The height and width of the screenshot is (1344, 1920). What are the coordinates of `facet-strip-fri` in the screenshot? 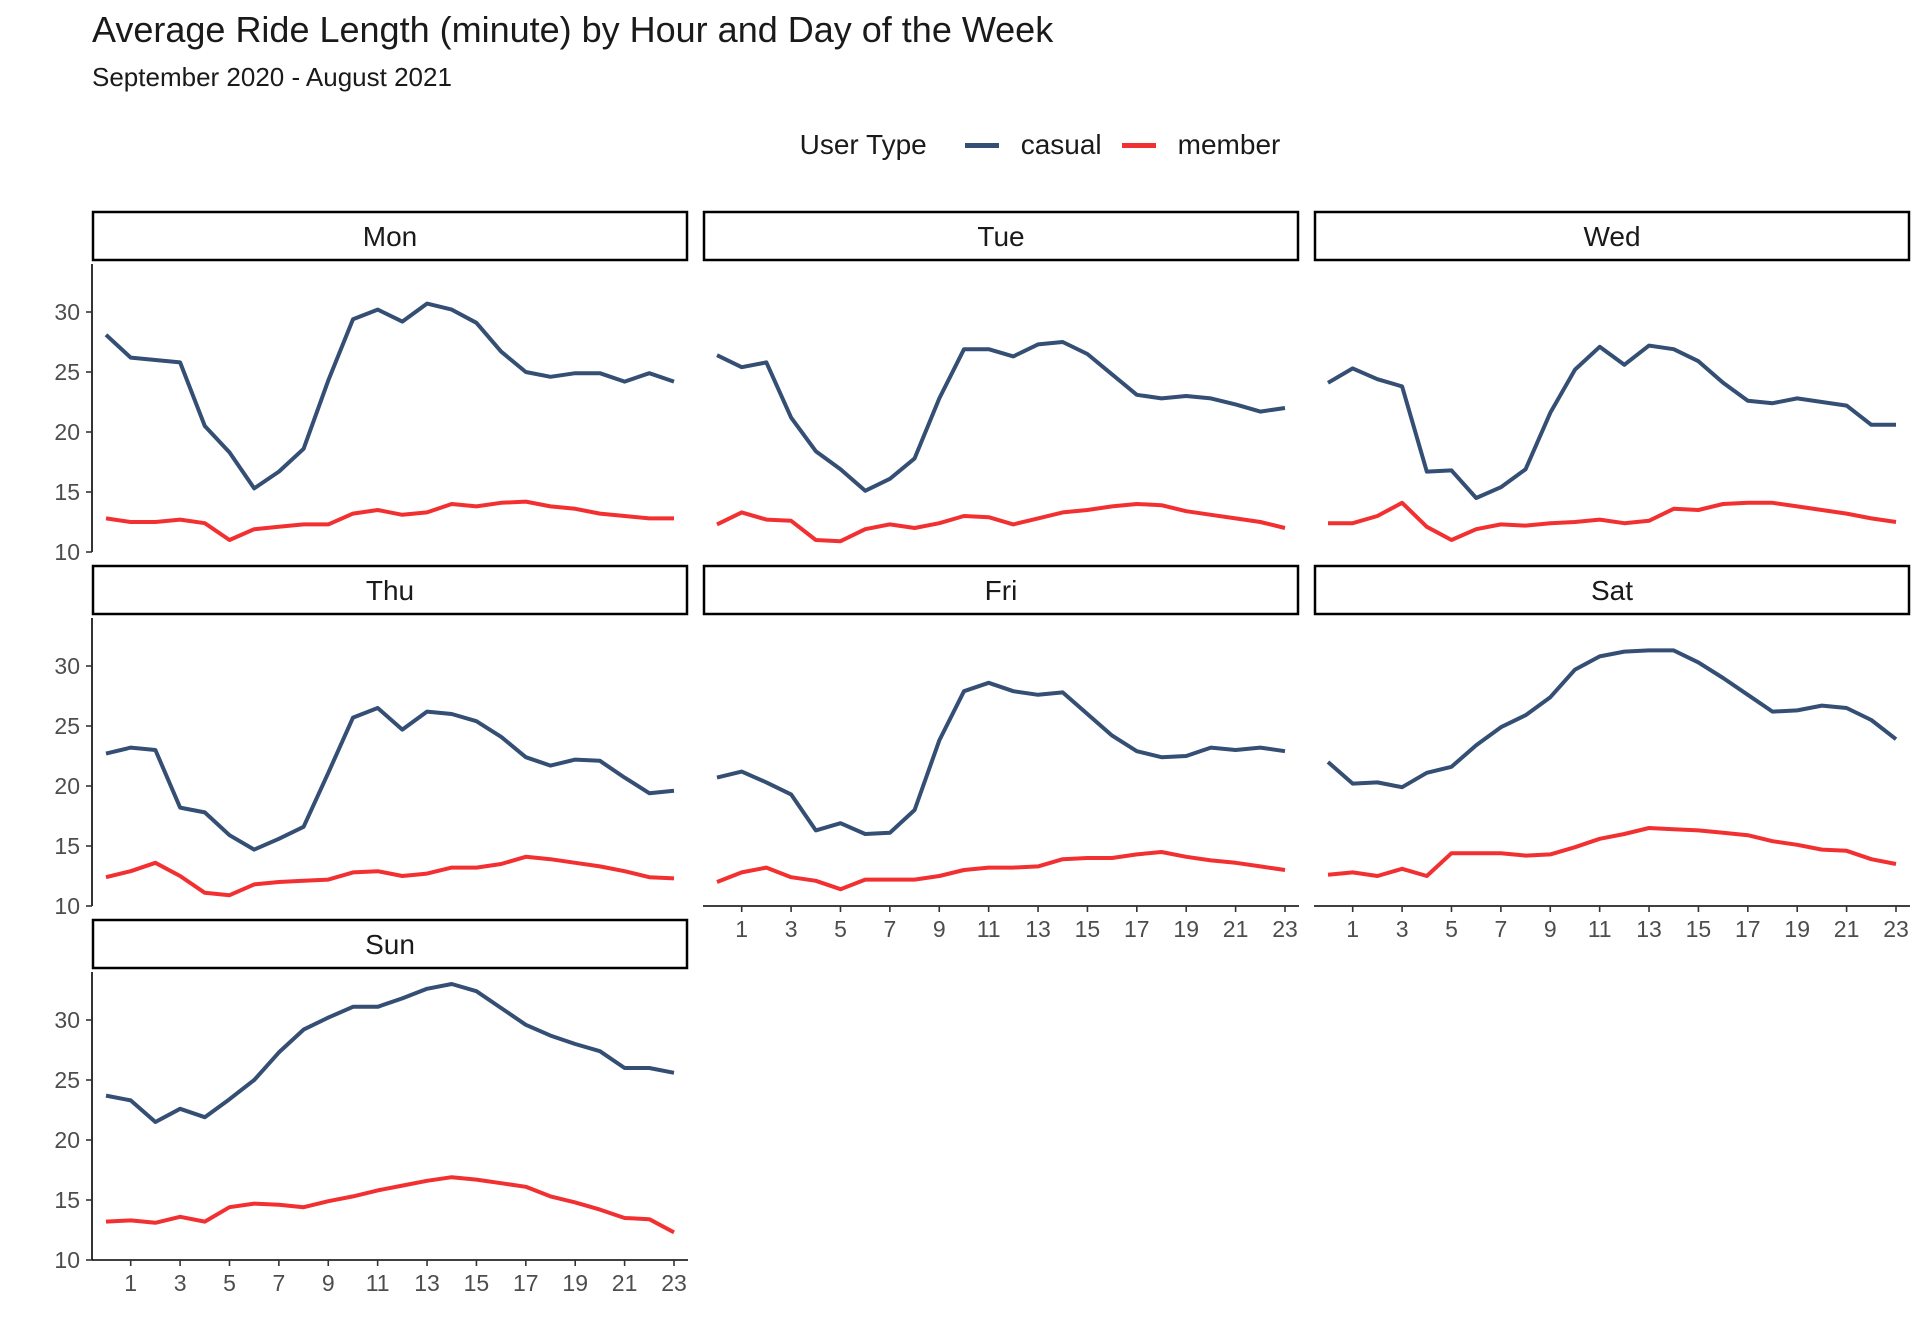 It's located at (1001, 590).